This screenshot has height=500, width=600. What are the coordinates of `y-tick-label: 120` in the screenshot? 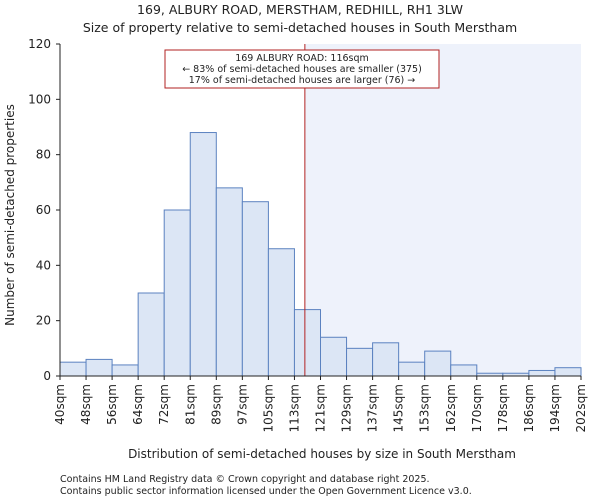 It's located at (39, 44).